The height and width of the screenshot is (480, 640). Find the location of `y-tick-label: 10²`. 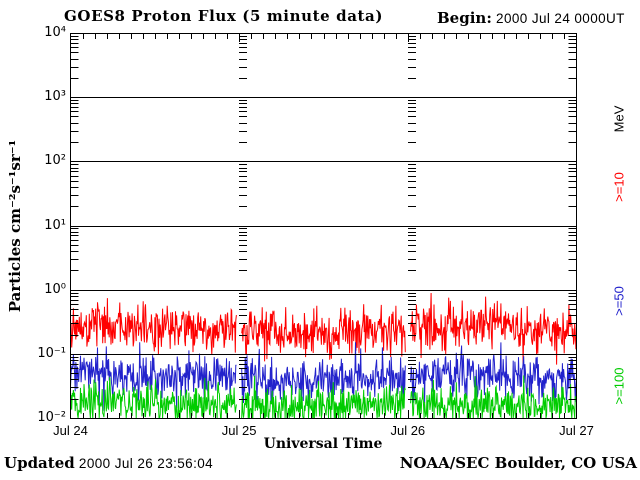

y-tick-label: 10² is located at coordinates (55, 161).